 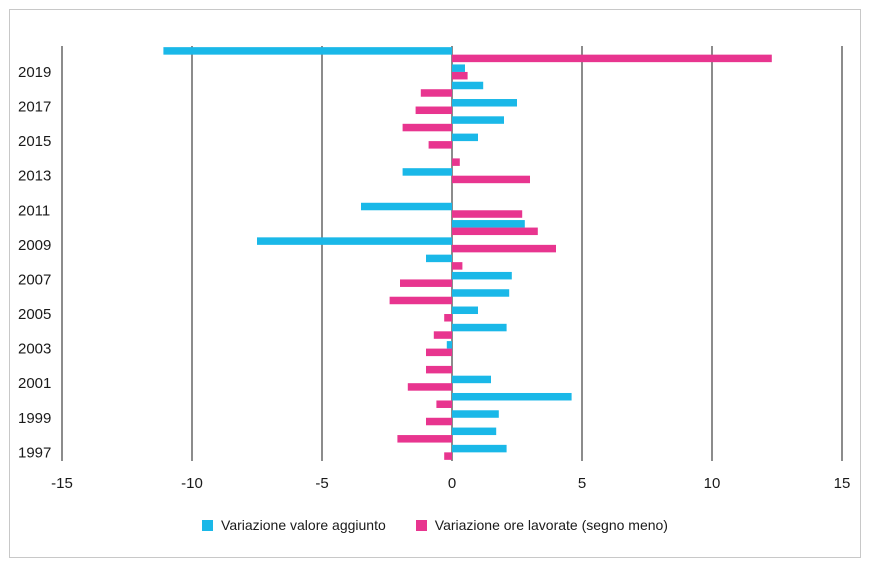 I want to click on bar-ore-lavorate-2019, so click(x=460, y=75).